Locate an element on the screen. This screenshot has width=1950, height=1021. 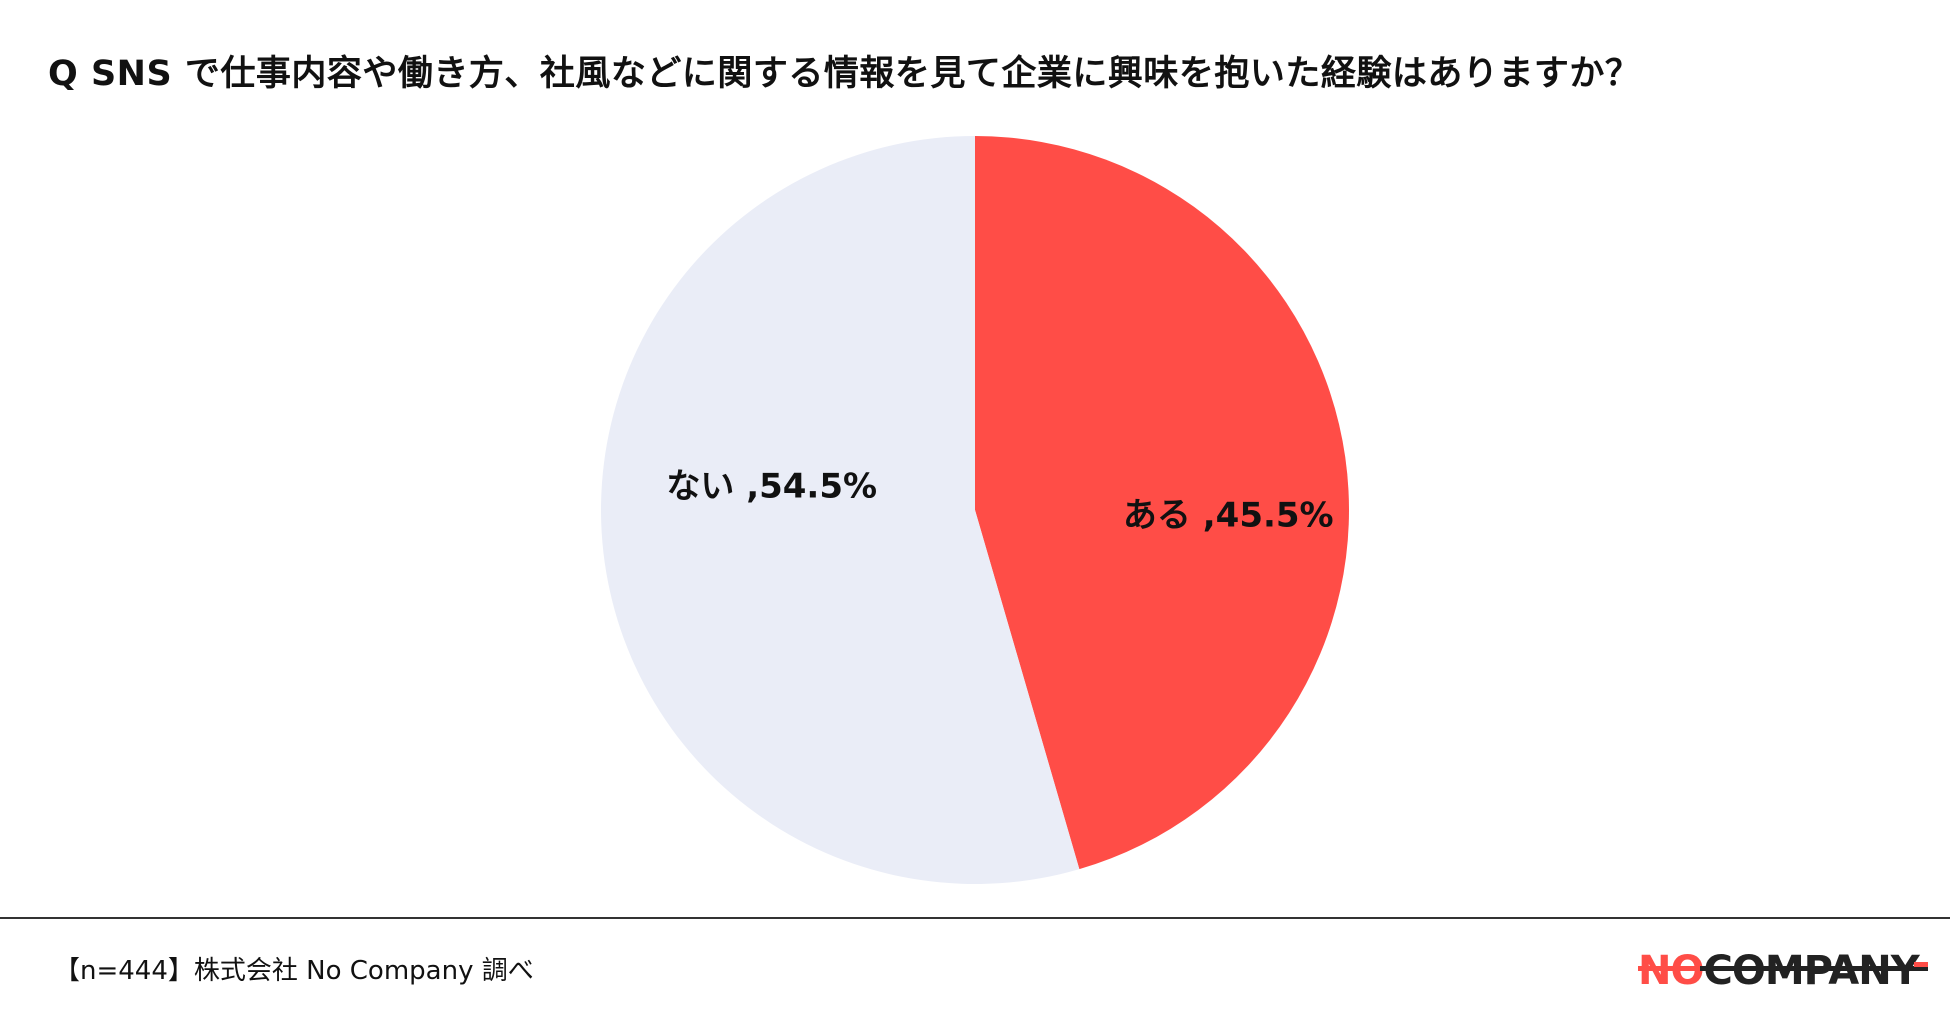
slice-label-nai: ない ,54.5% is located at coordinates (771, 487).